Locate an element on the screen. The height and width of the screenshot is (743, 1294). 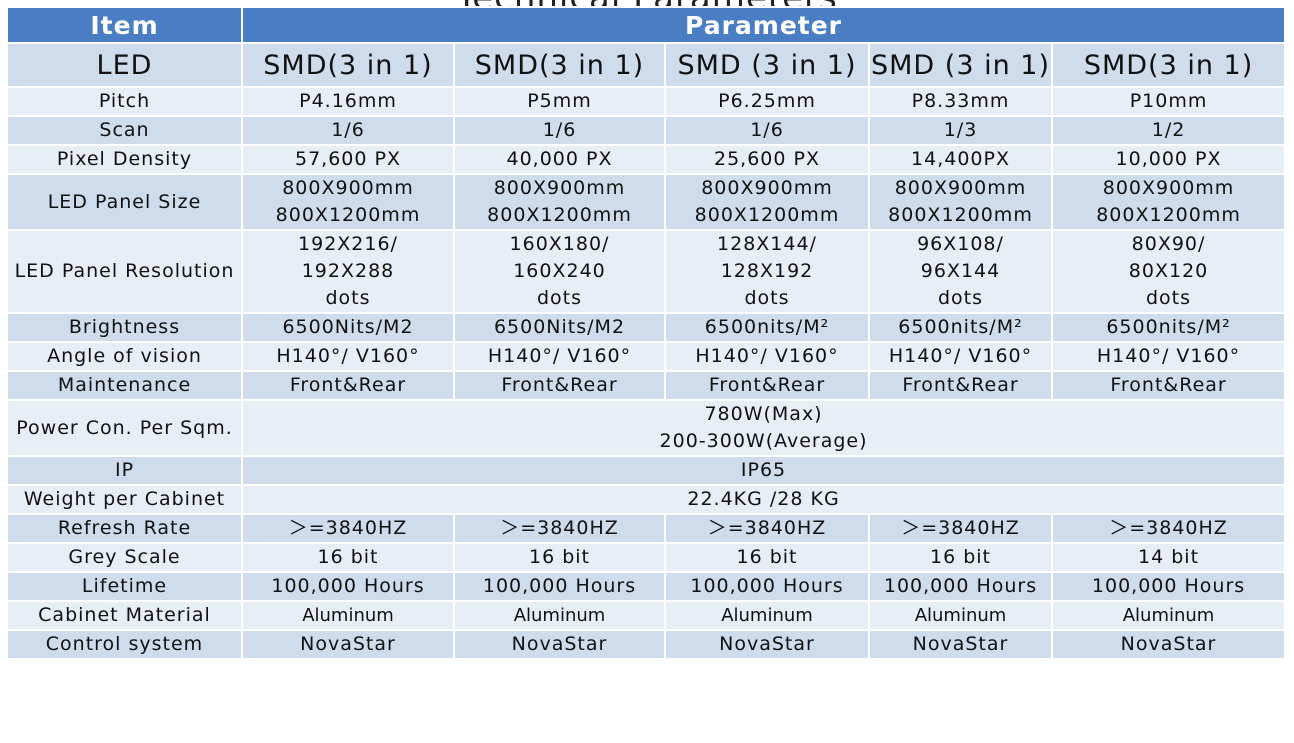
row-label: LED is located at coordinates (124, 65).